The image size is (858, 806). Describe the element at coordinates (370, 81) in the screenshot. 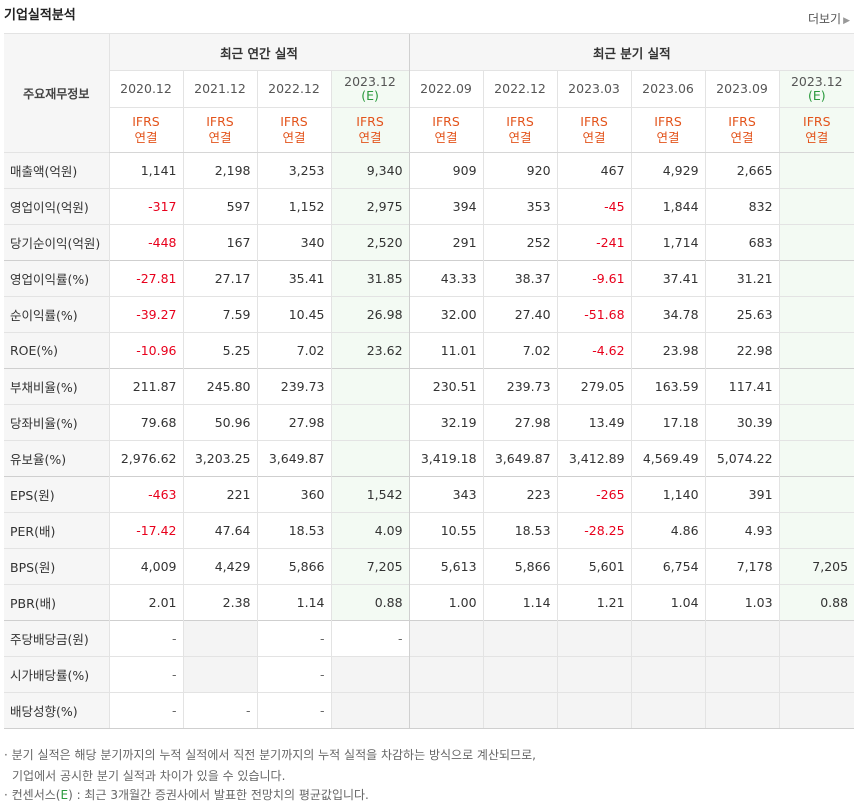

I see `period-label: 2023.12` at that location.